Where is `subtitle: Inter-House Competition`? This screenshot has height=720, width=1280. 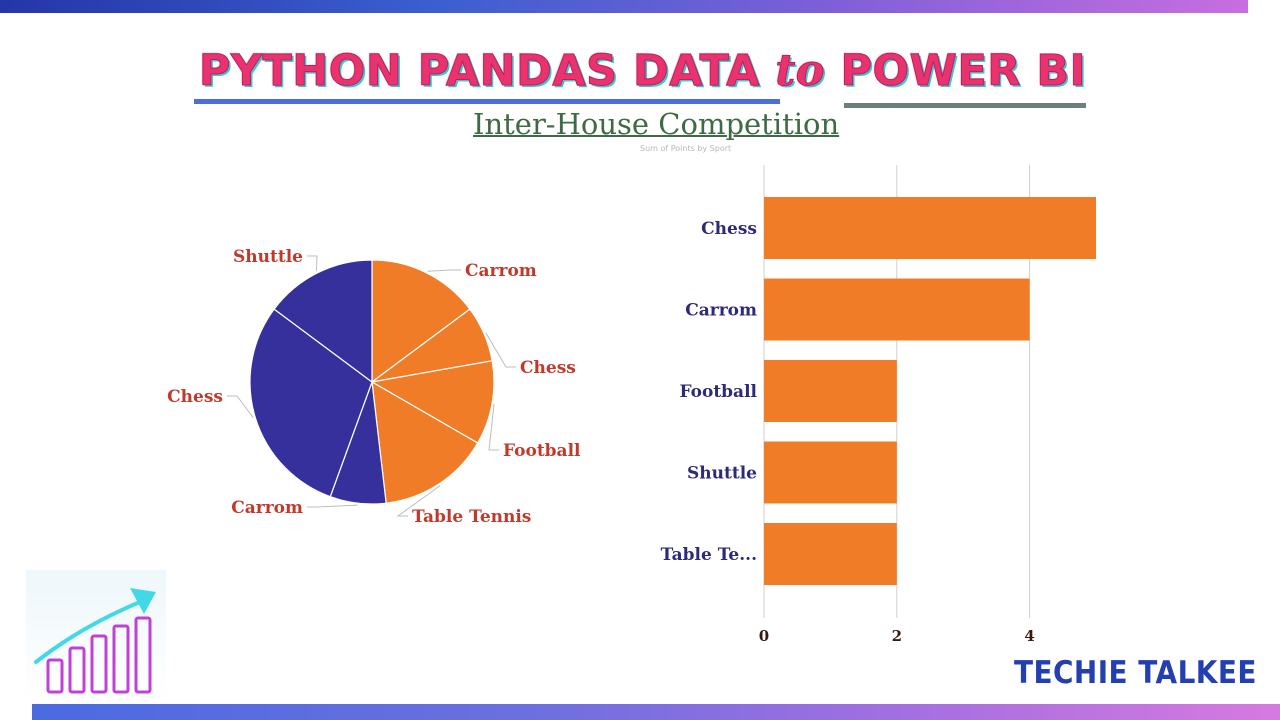 subtitle: Inter-House Competition is located at coordinates (656, 124).